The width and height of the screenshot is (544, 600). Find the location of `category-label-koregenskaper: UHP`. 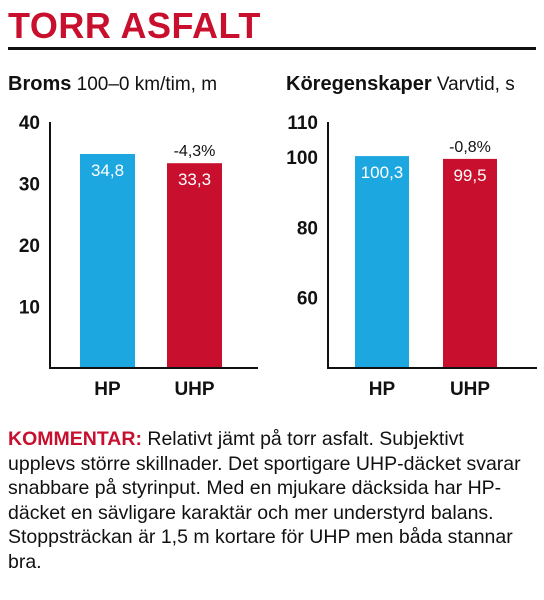

category-label-koregenskaper: UHP is located at coordinates (470, 389).